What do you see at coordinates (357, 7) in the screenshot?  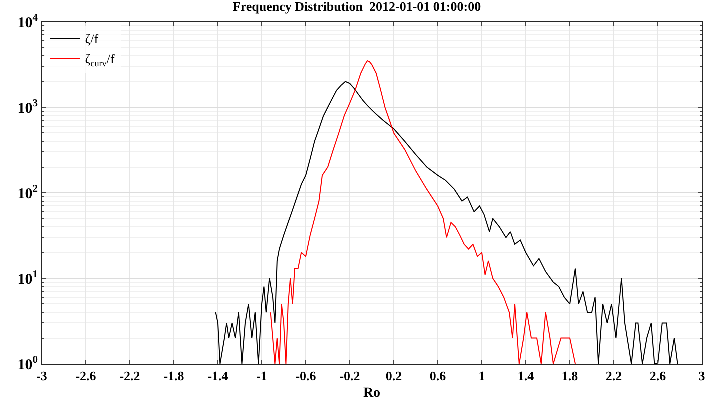 I see `chart-title: Frequency Distribution 2012-01-01 01:00:00` at bounding box center [357, 7].